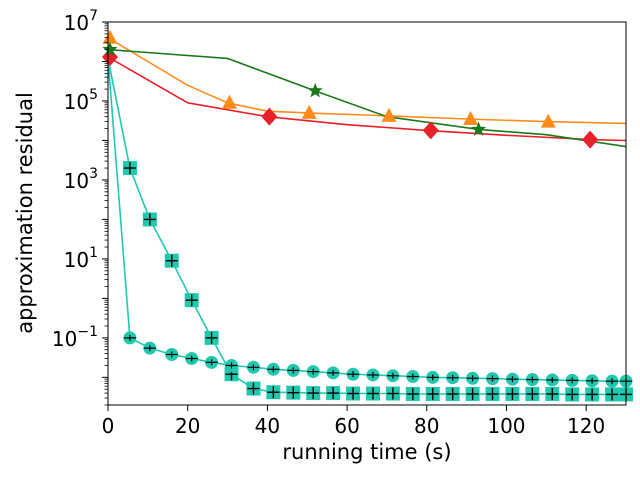 Image resolution: width=640 pixels, height=480 pixels. What do you see at coordinates (426, 426) in the screenshot?
I see `x-tick-label: 80` at bounding box center [426, 426].